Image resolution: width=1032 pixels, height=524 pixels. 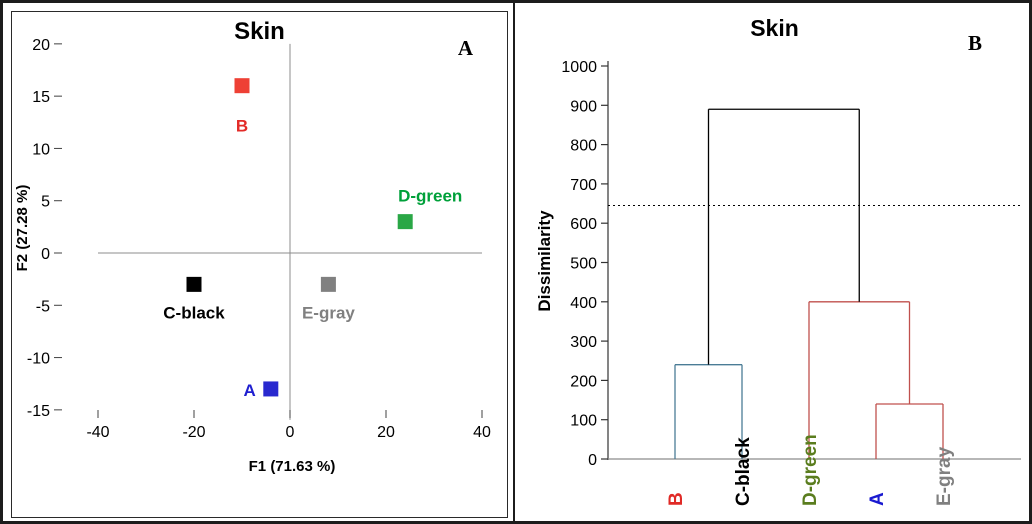 I want to click on y-tick-label: -10, so click(x=38, y=359).